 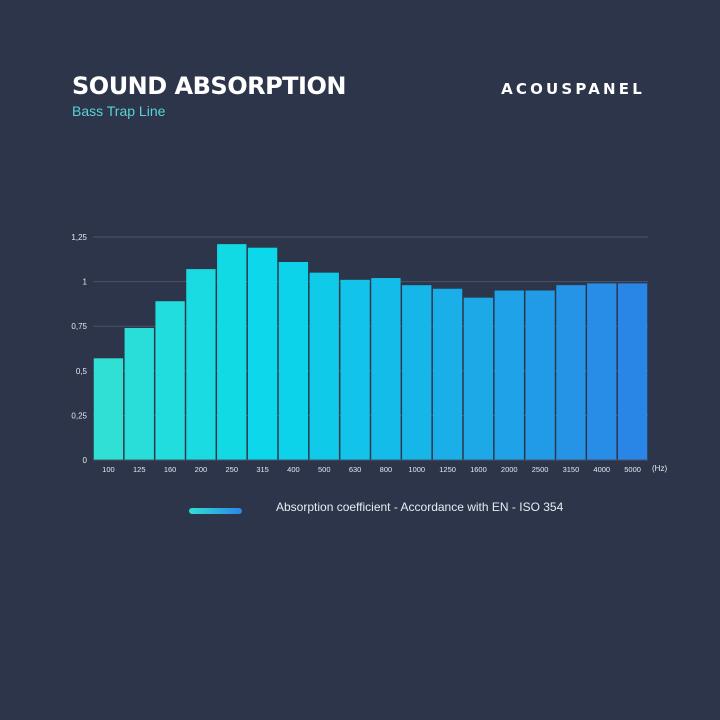 I want to click on chart-subtitle: Bass Trap Line, so click(x=119, y=111).